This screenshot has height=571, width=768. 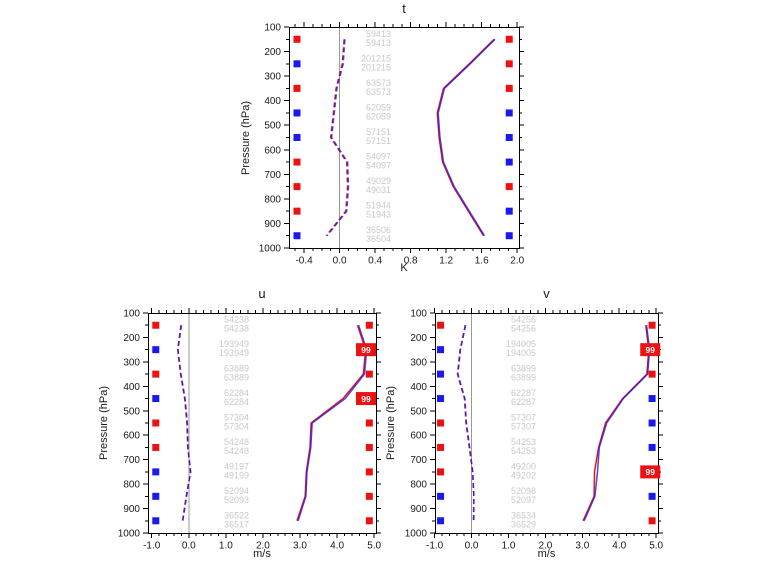 What do you see at coordinates (272, 77) in the screenshot?
I see `y-tick-label: 300` at bounding box center [272, 77].